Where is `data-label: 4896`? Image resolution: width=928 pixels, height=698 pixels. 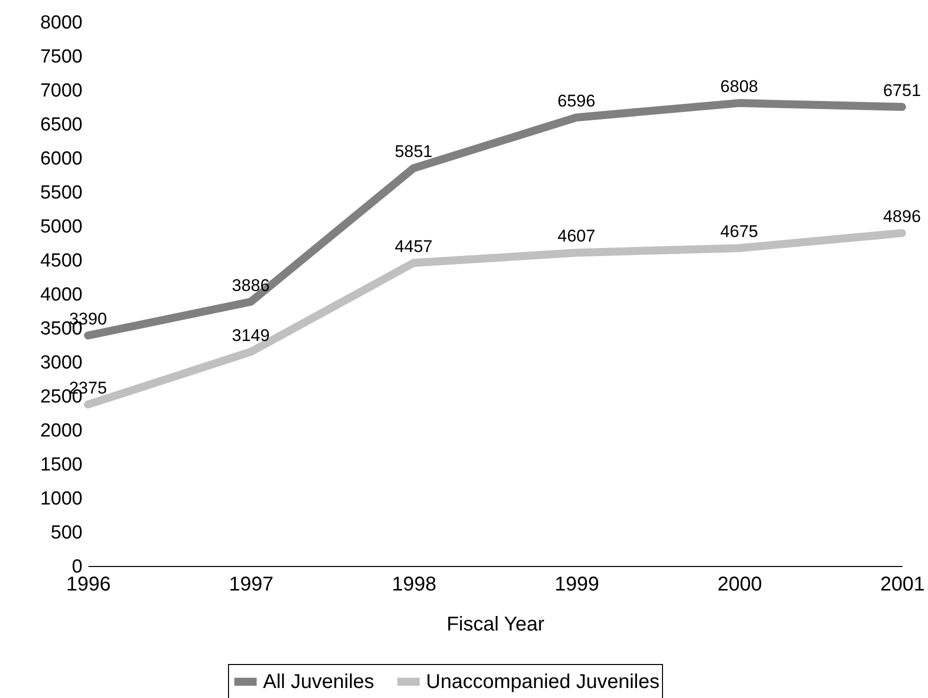
data-label: 4896 is located at coordinates (902, 216).